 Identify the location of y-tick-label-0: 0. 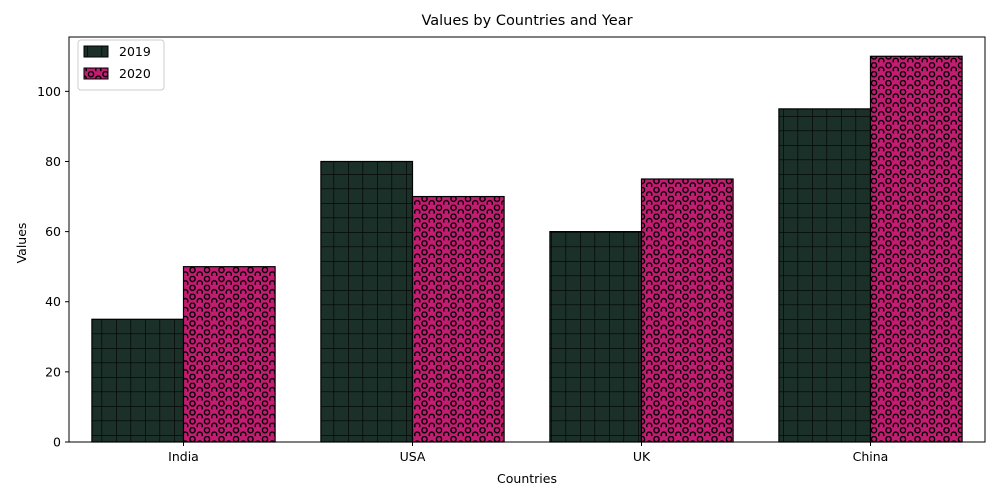
(57, 442).